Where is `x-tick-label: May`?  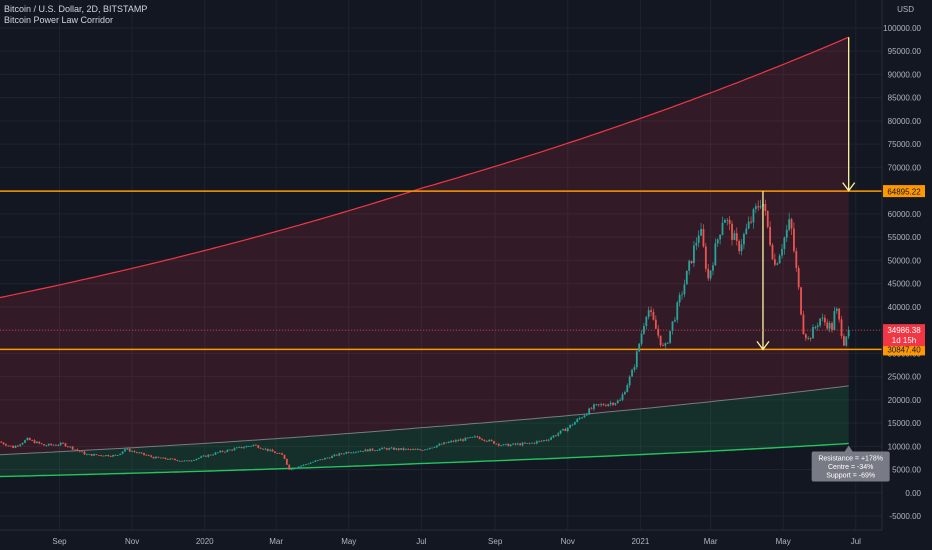
x-tick-label: May is located at coordinates (348, 541).